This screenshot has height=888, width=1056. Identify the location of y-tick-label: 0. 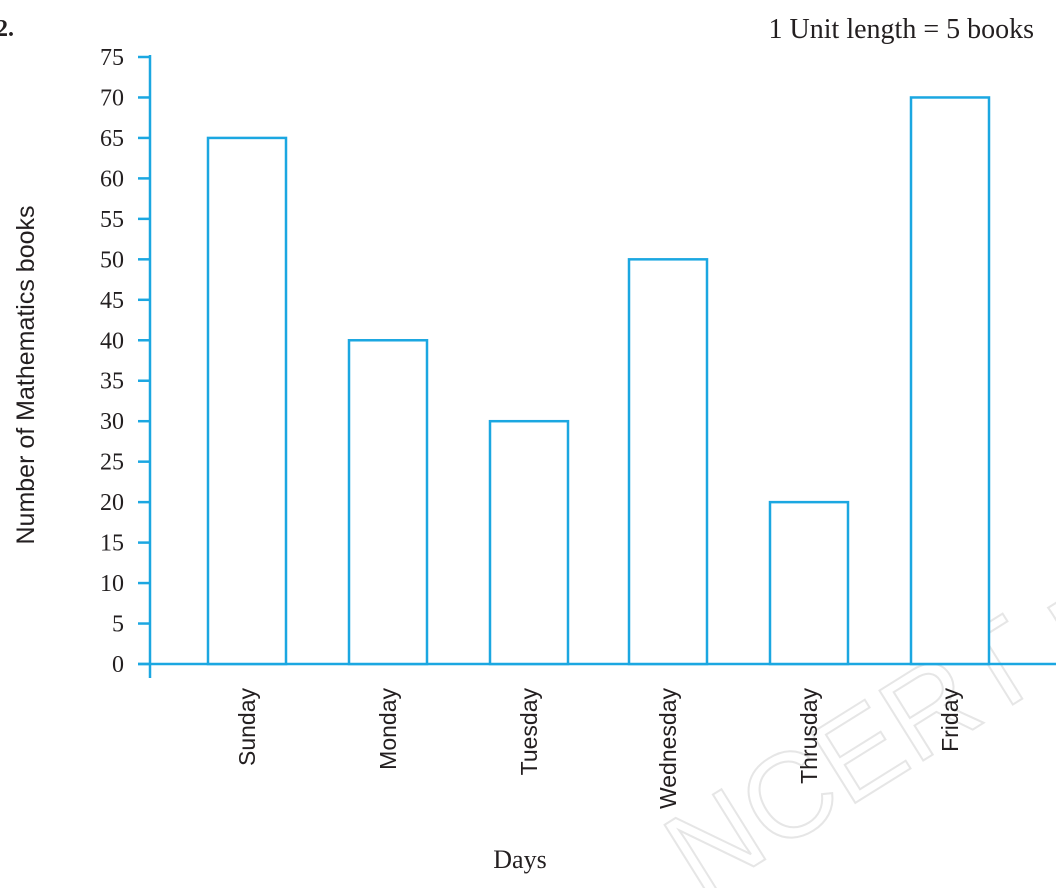
(118, 665).